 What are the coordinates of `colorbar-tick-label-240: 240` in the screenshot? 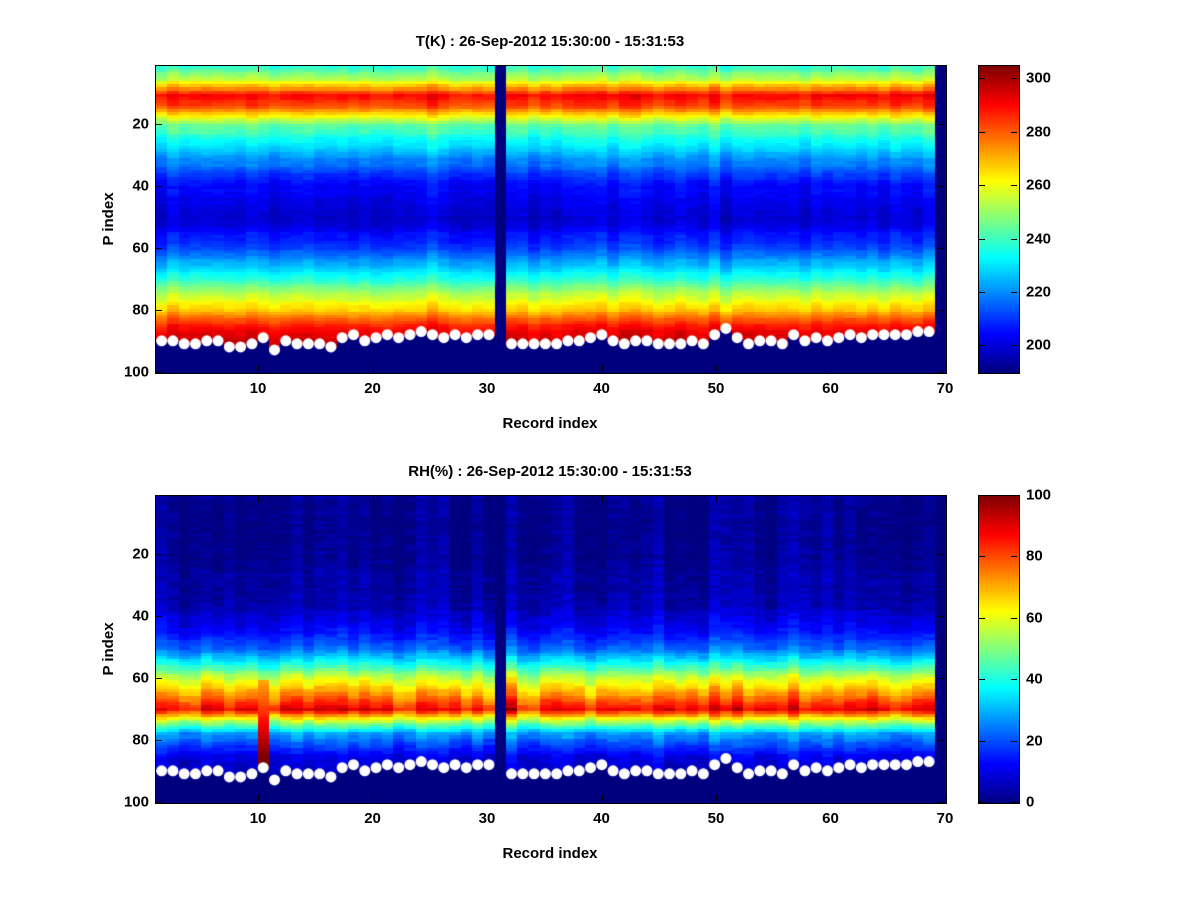 It's located at (1039, 239).